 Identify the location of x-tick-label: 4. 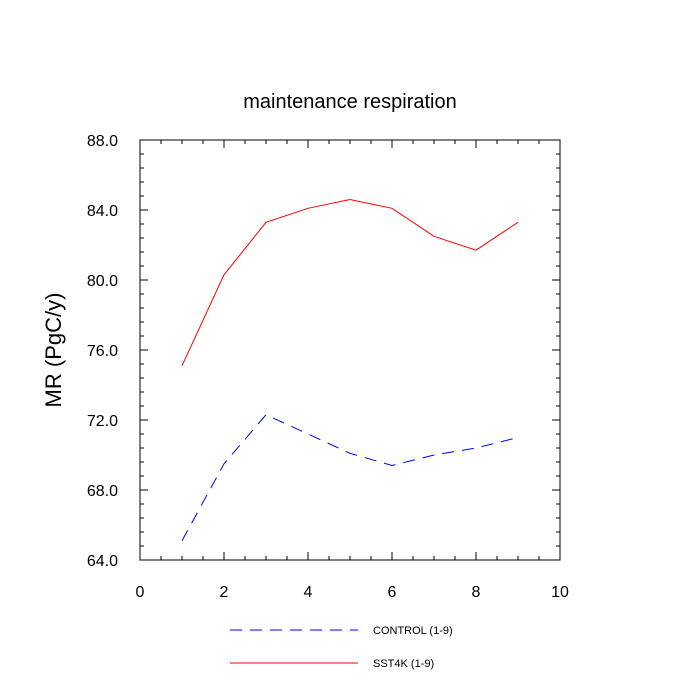
(308, 592).